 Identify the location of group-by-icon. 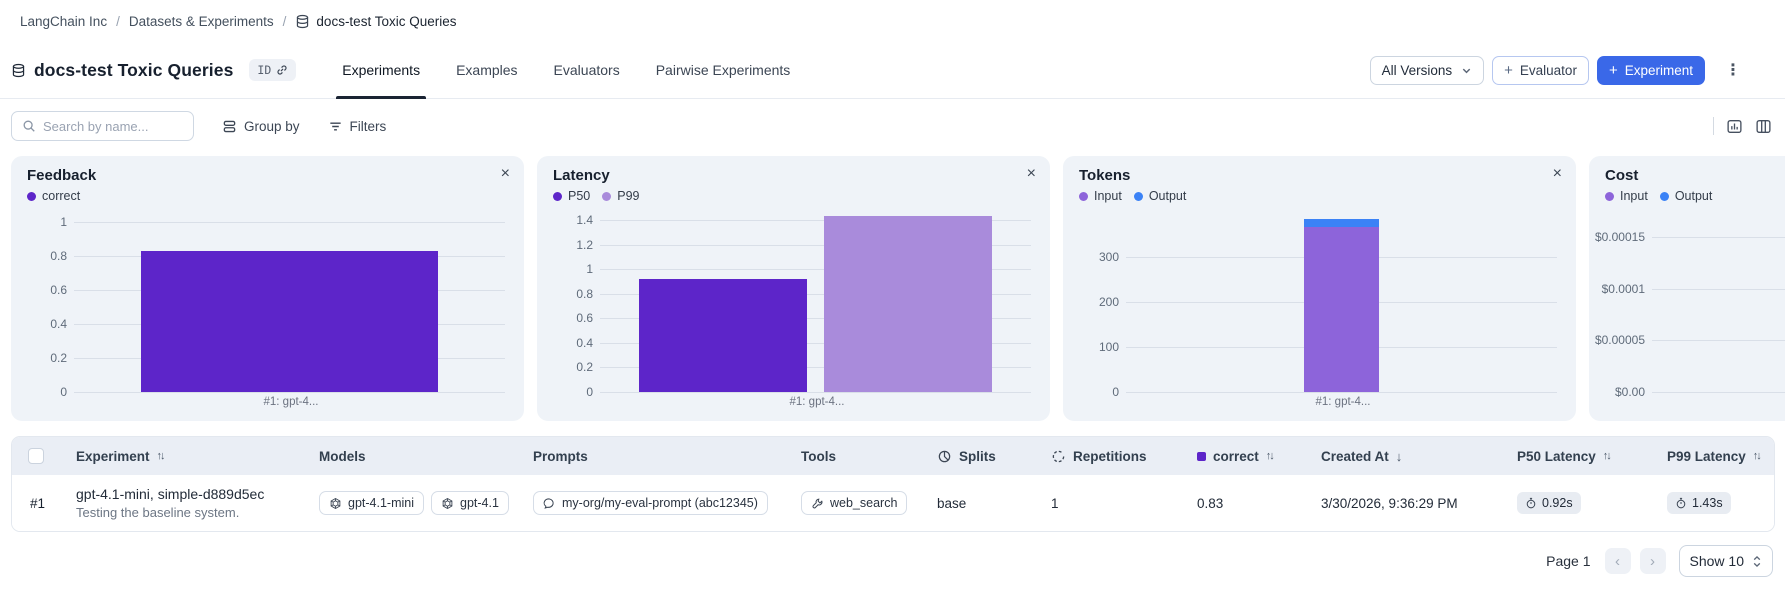
(229, 126).